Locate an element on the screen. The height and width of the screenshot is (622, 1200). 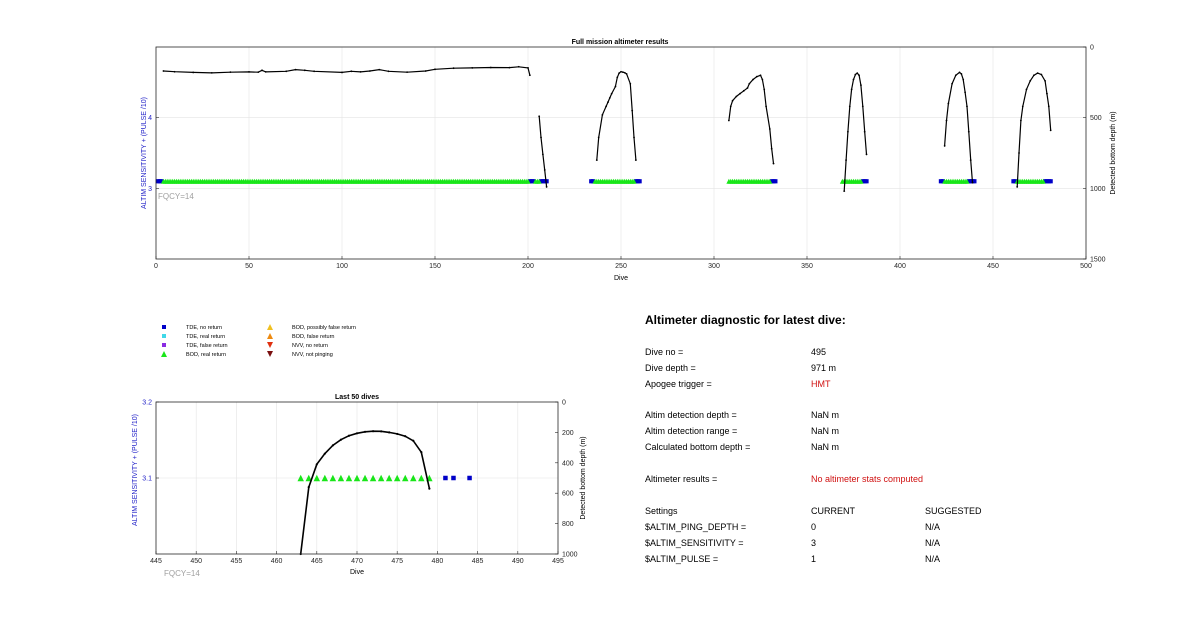
x-tick-label: 100 is located at coordinates (342, 266).